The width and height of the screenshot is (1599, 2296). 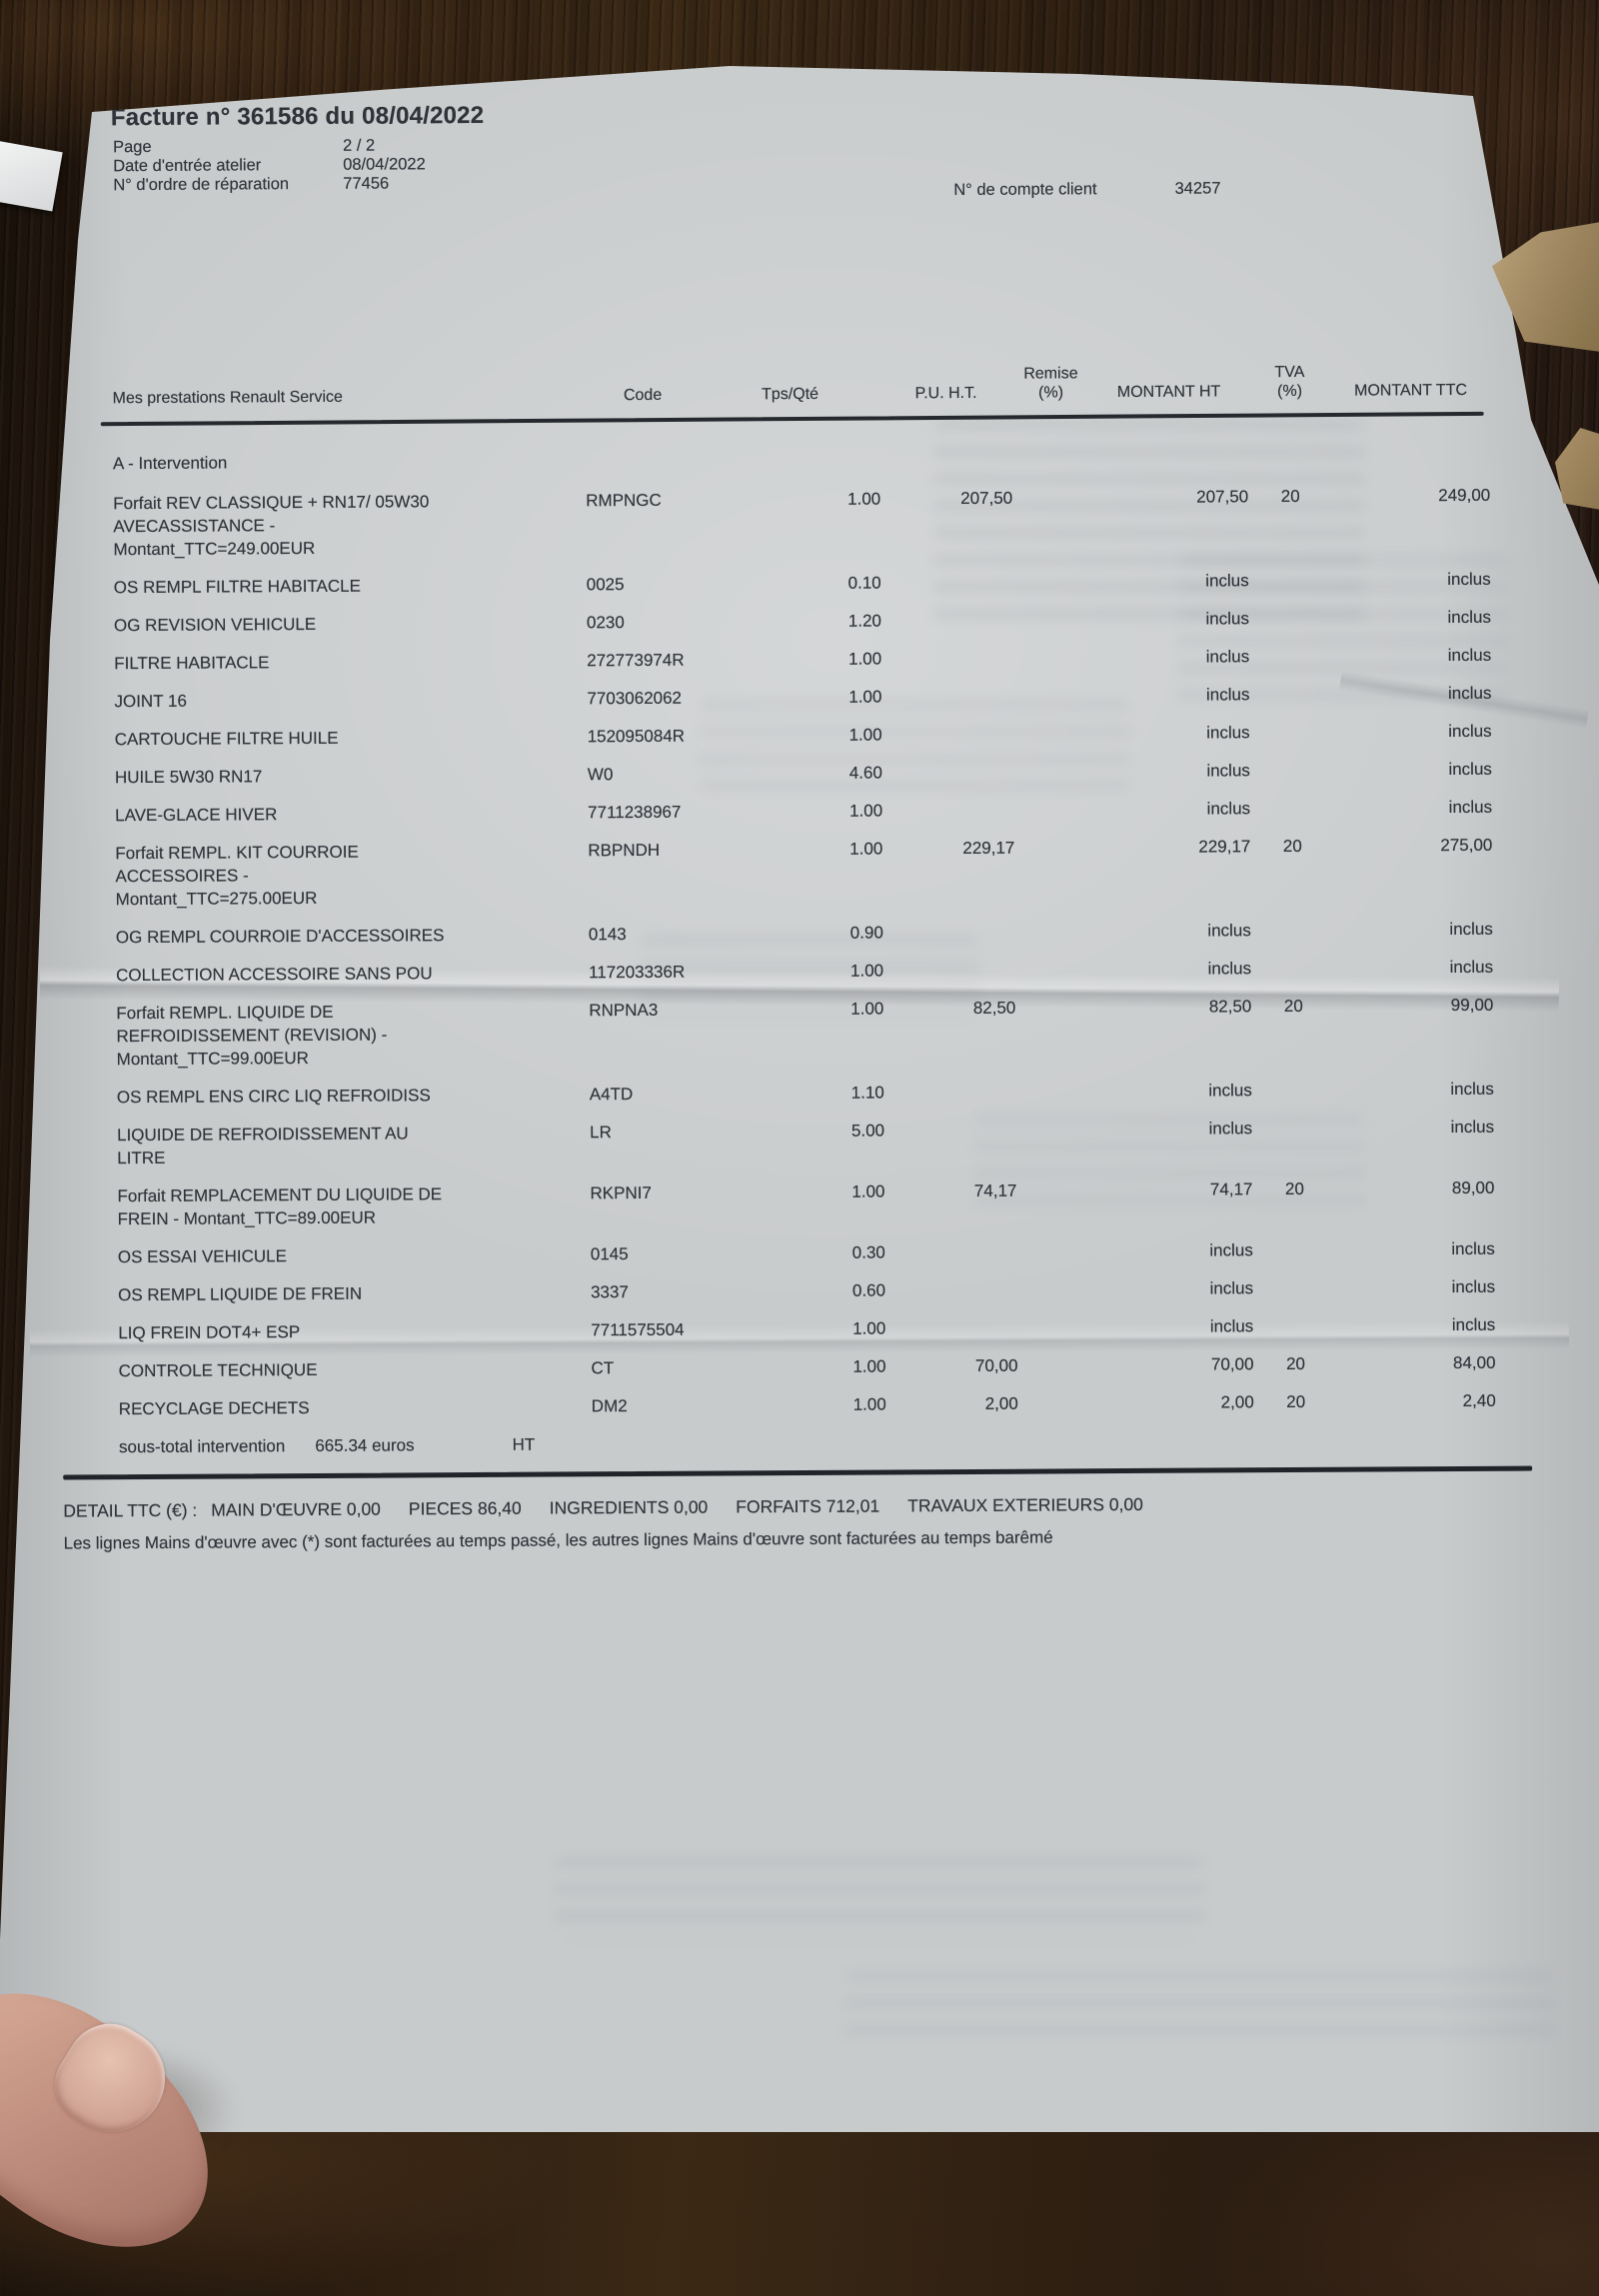 I want to click on invoice-title: Facture n° 361586 du 08/04/2022, so click(x=297, y=117).